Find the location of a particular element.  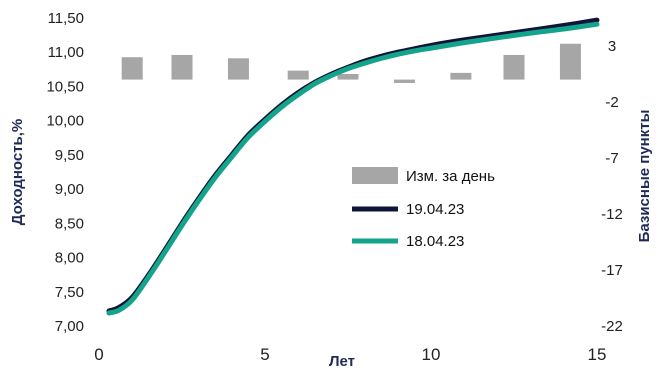

legend: Изм. за день 19.04.23 18.04.23 is located at coordinates (423, 208).